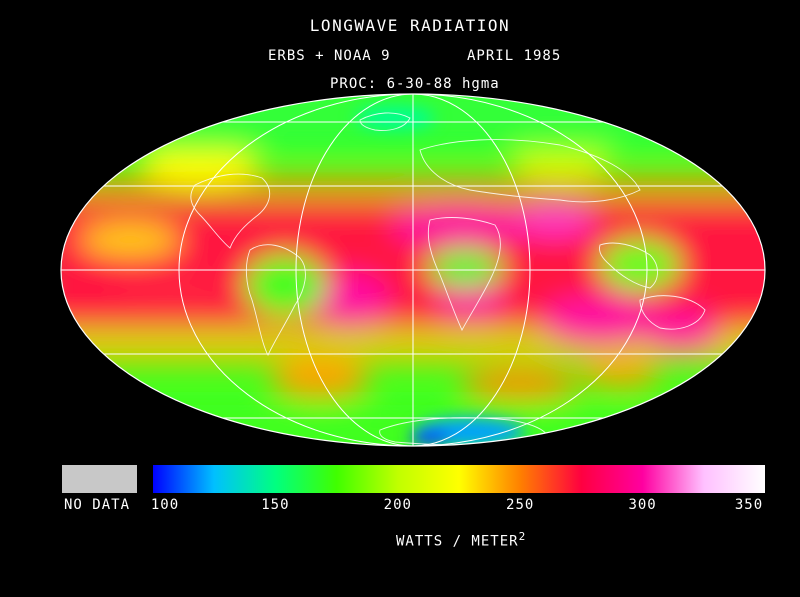 The image size is (800, 597). What do you see at coordinates (329, 56) in the screenshot?
I see `satellites-label: ERBS + NOAA 9` at bounding box center [329, 56].